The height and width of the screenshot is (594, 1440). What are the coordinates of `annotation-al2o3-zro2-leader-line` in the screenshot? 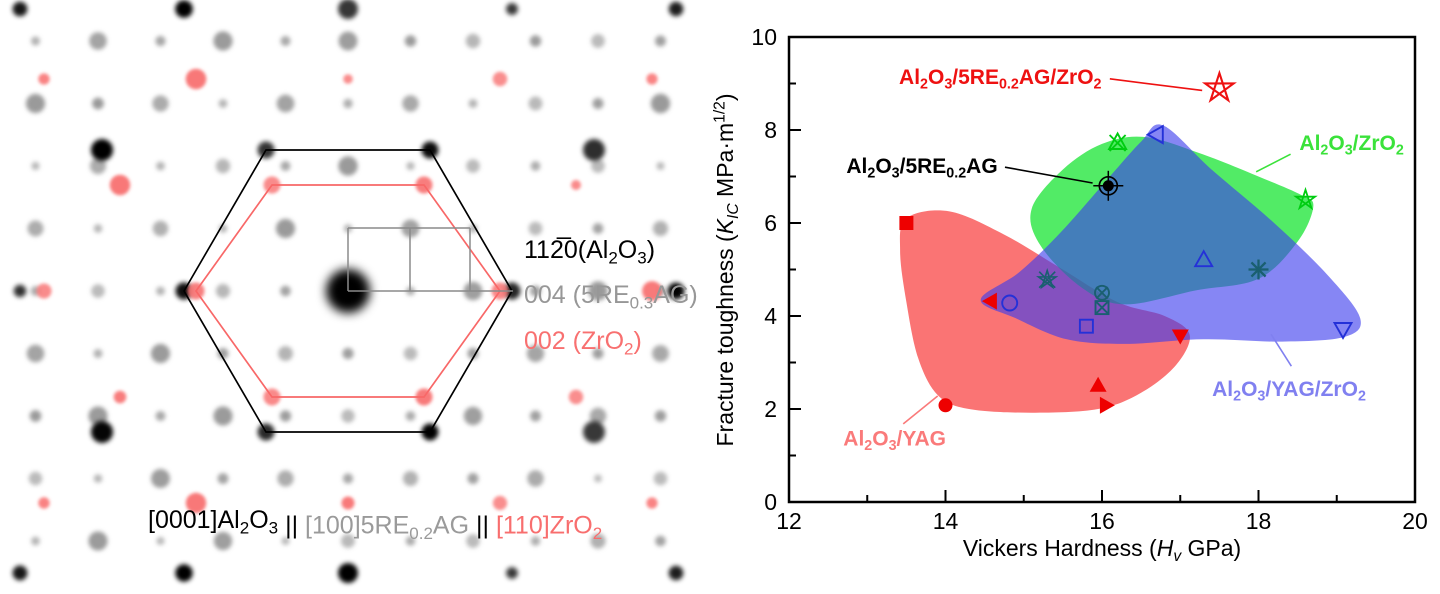 It's located at (1273, 163).